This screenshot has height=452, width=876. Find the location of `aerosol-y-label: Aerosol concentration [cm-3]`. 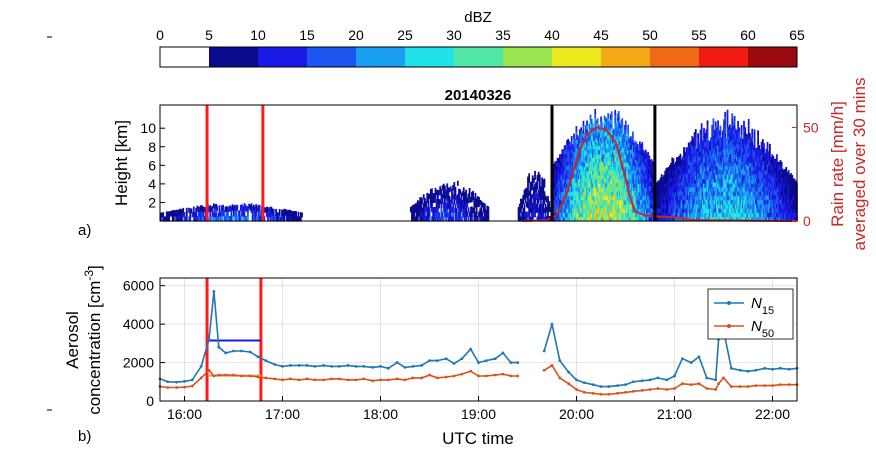

aerosol-y-label: Aerosol concentration [cm-3] is located at coordinates (83, 340).